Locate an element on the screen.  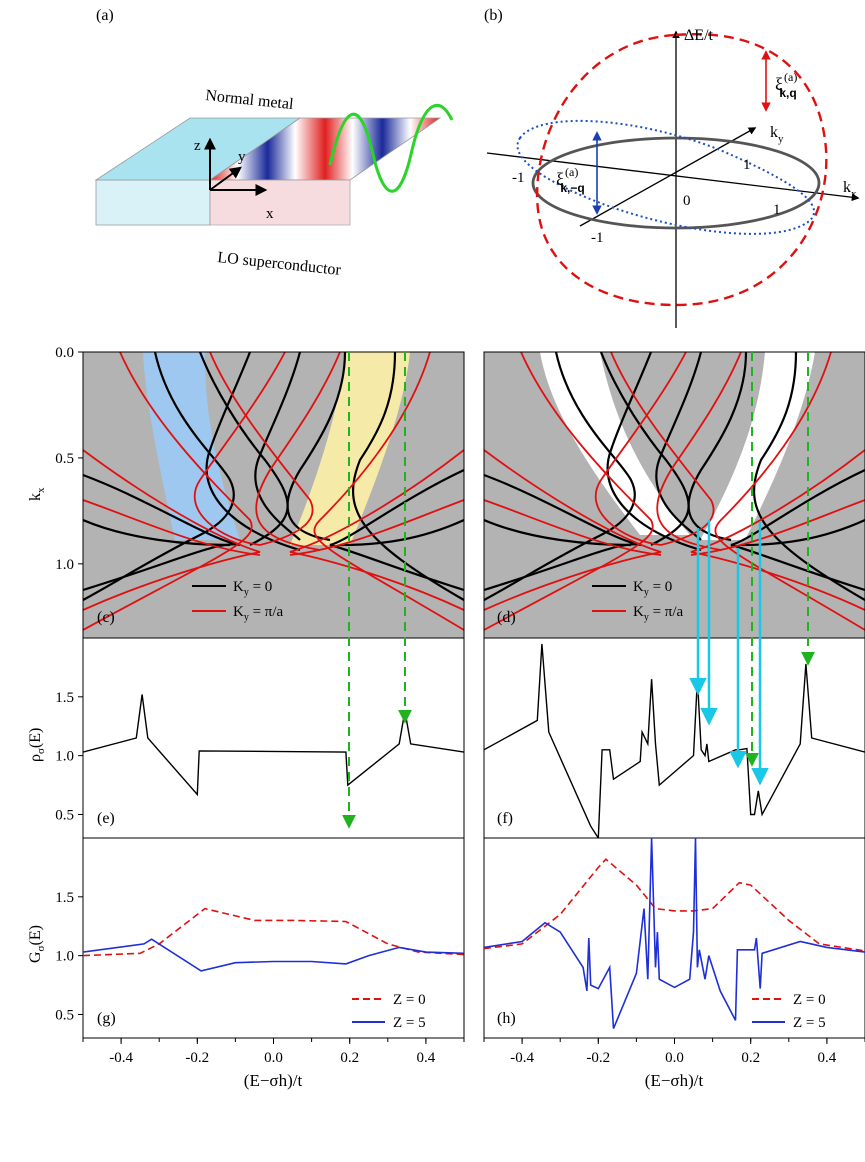
frame-g is located at coordinates (273, 938).